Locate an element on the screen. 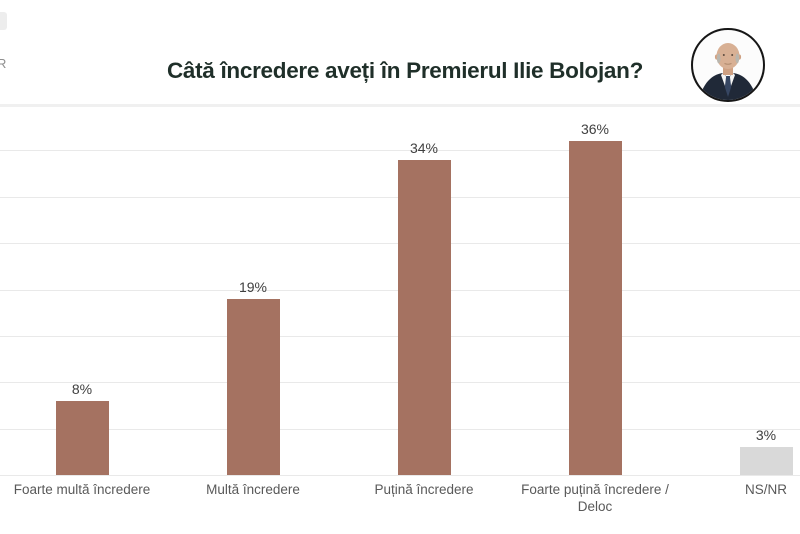  portrait-photo-svg is located at coordinates (728, 65).